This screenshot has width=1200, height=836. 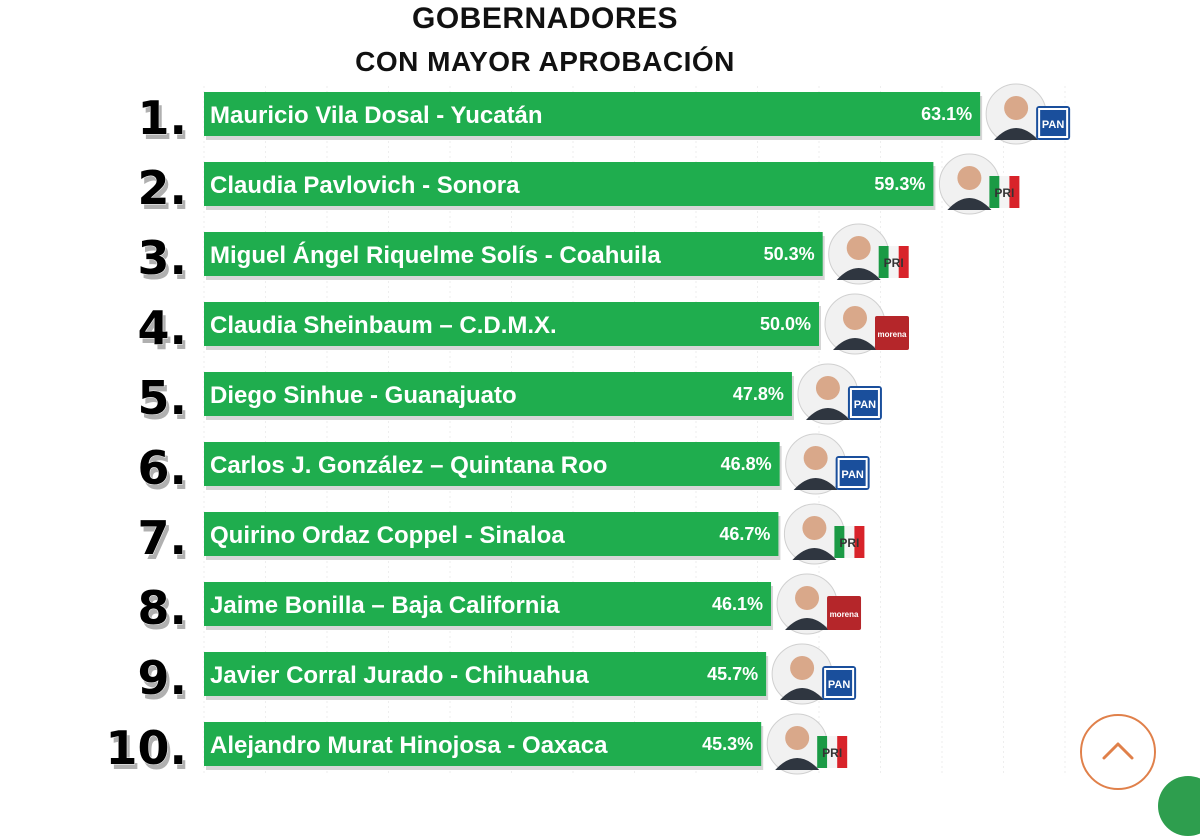 I want to click on scroll-to-top-button, so click(x=1118, y=752).